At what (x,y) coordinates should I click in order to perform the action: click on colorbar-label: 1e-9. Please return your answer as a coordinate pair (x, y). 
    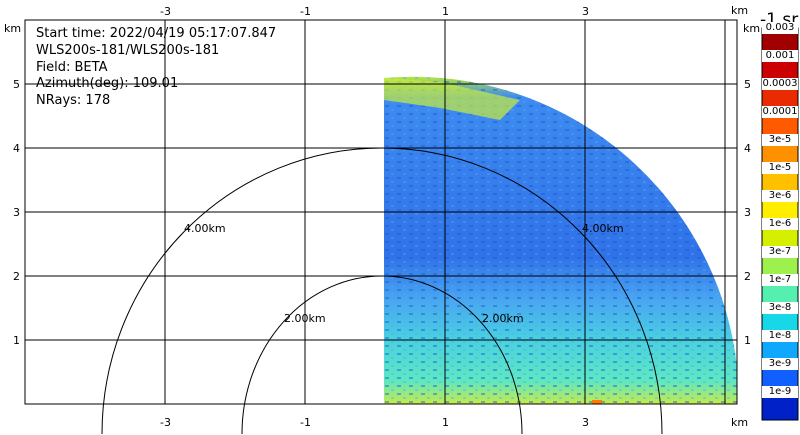
    Looking at the image, I should click on (780, 392).